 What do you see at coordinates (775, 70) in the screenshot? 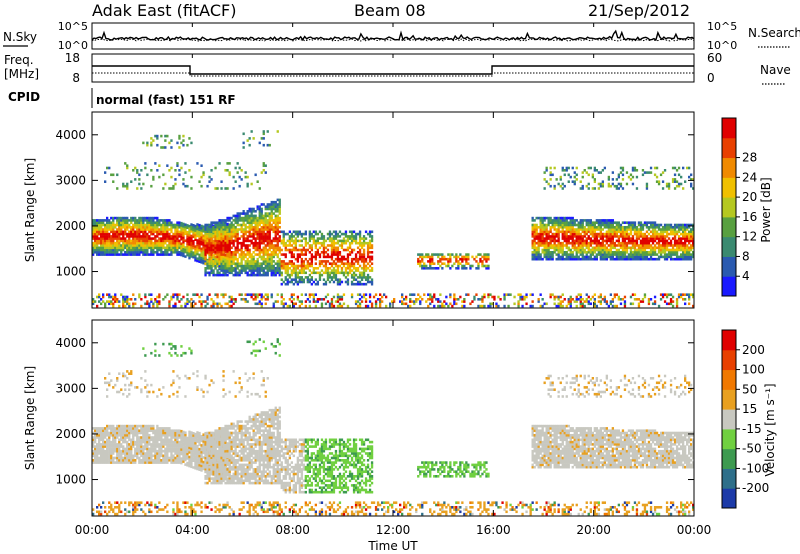
I see `nave-label: Nave` at bounding box center [775, 70].